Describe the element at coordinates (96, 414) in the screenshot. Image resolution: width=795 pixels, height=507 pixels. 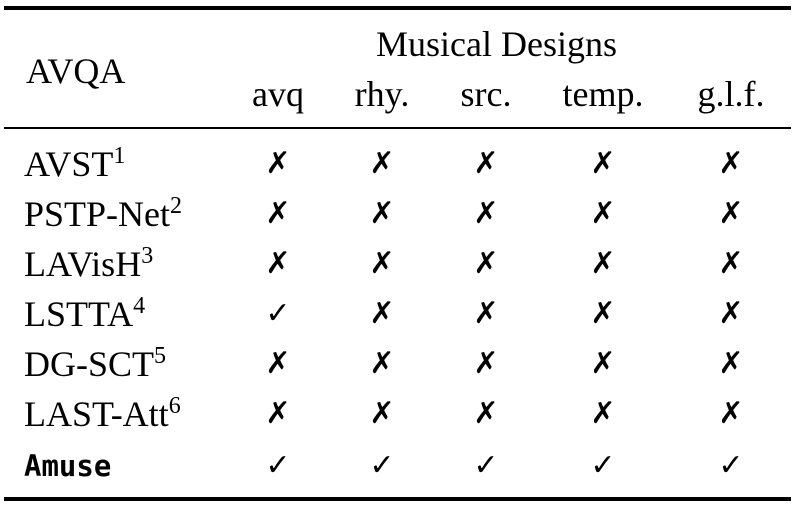
I see `method-name: LAST-Att` at that location.